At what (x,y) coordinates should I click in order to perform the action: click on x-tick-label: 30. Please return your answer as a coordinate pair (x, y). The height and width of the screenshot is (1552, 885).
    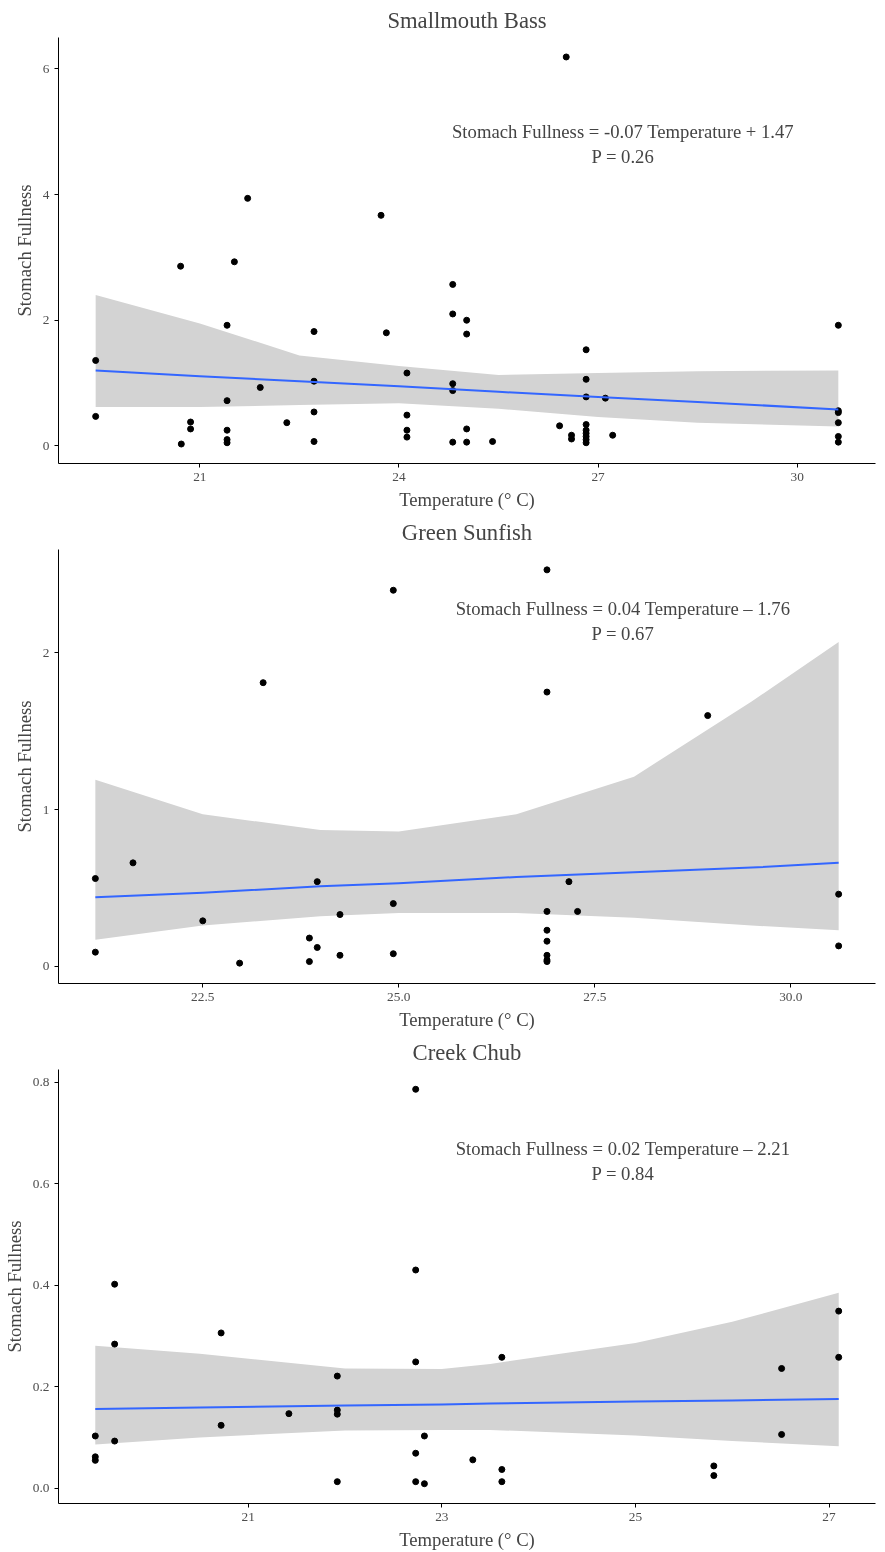
    Looking at the image, I should click on (797, 476).